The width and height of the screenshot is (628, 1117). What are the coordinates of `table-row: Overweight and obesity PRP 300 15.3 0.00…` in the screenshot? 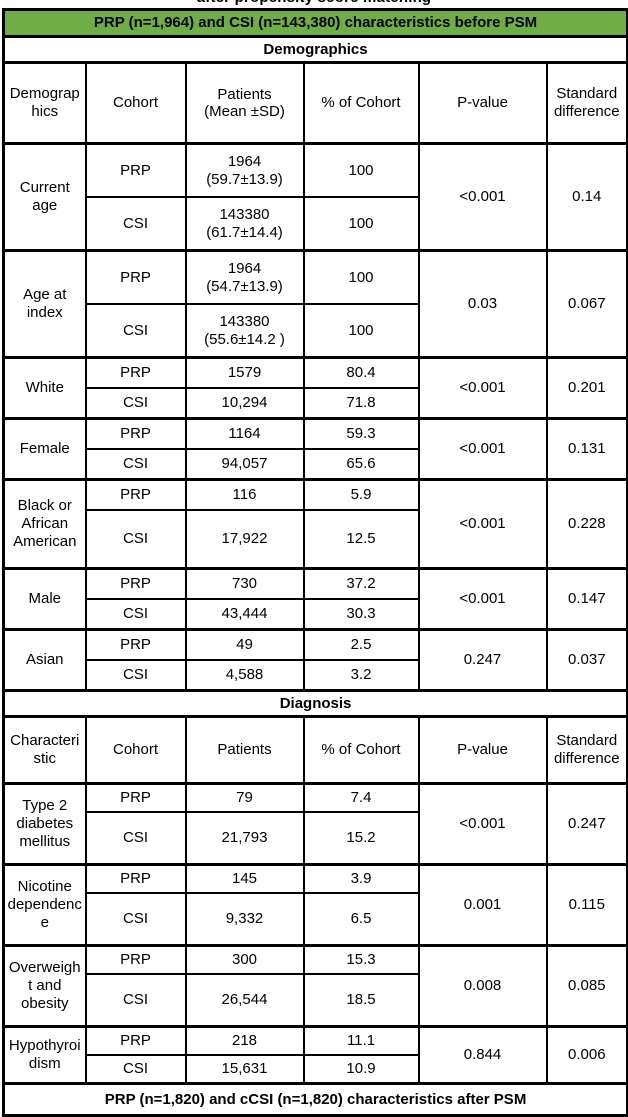 It's located at (315, 986).